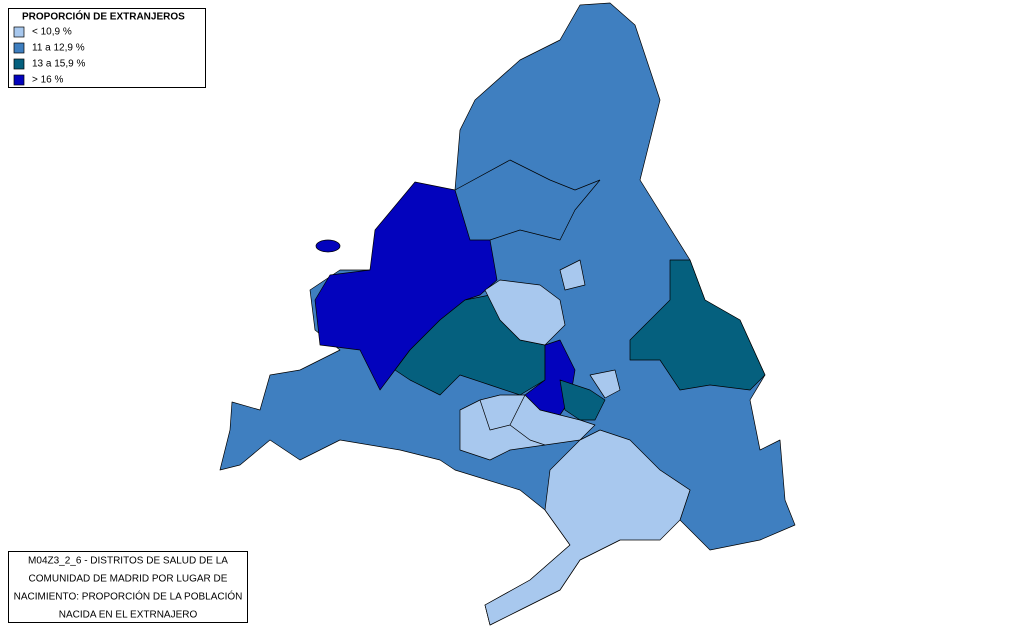 This screenshot has height=632, width=1012. Describe the element at coordinates (58, 48) in the screenshot. I see `legend-label: 11 a 12,9 %` at that location.